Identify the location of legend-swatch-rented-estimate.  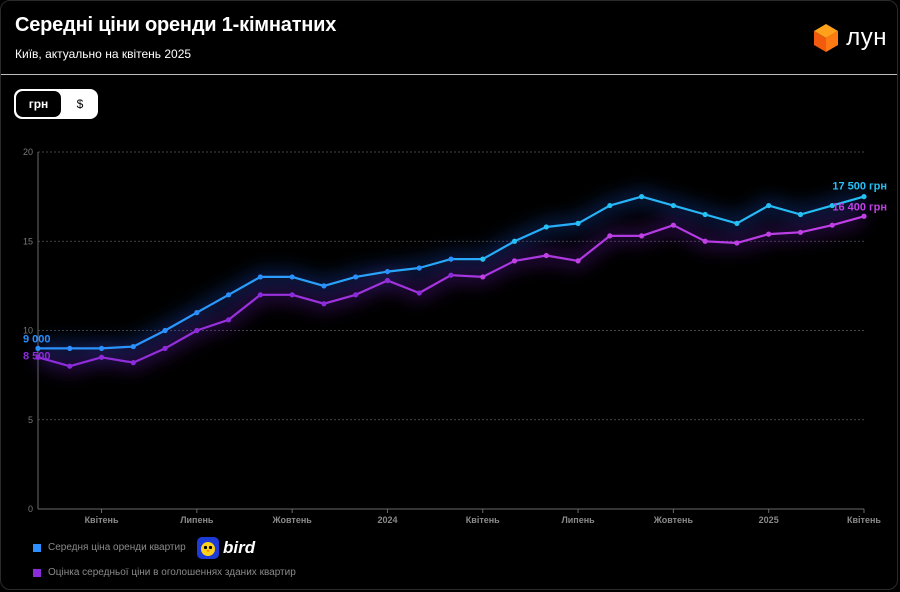
(37, 572).